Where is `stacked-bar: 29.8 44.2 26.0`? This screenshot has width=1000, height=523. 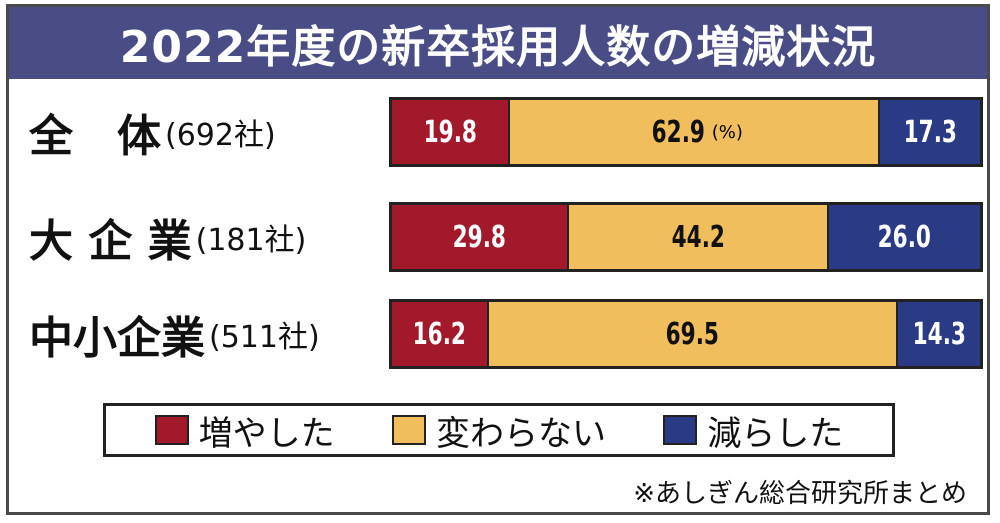
stacked-bar: 29.8 44.2 26.0 is located at coordinates (686, 237).